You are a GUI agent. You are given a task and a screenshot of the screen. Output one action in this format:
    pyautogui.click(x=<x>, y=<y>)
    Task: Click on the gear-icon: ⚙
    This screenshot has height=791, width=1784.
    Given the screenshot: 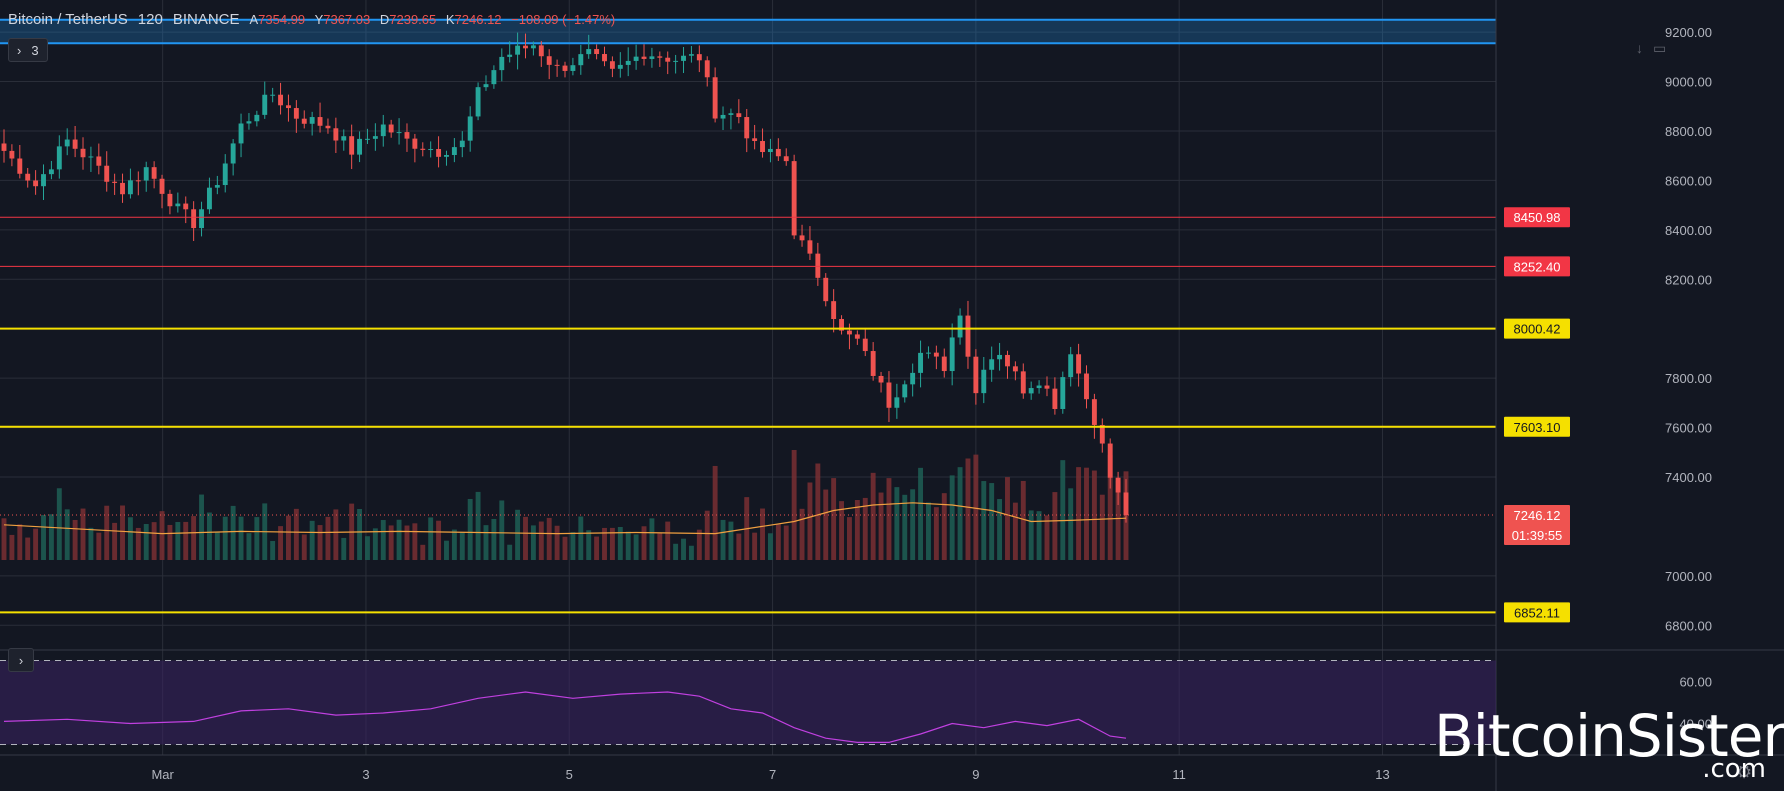 What is the action you would take?
    pyautogui.click(x=1744, y=772)
    